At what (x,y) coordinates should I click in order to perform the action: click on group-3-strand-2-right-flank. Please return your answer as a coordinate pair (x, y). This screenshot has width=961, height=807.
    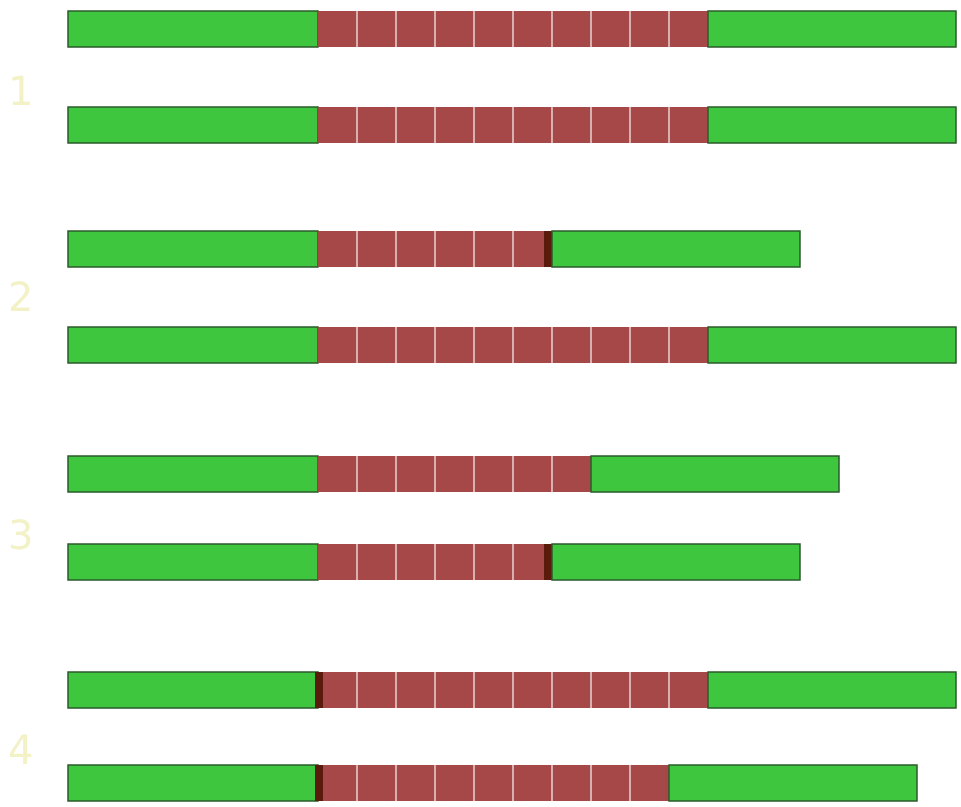
    Looking at the image, I should click on (676, 562).